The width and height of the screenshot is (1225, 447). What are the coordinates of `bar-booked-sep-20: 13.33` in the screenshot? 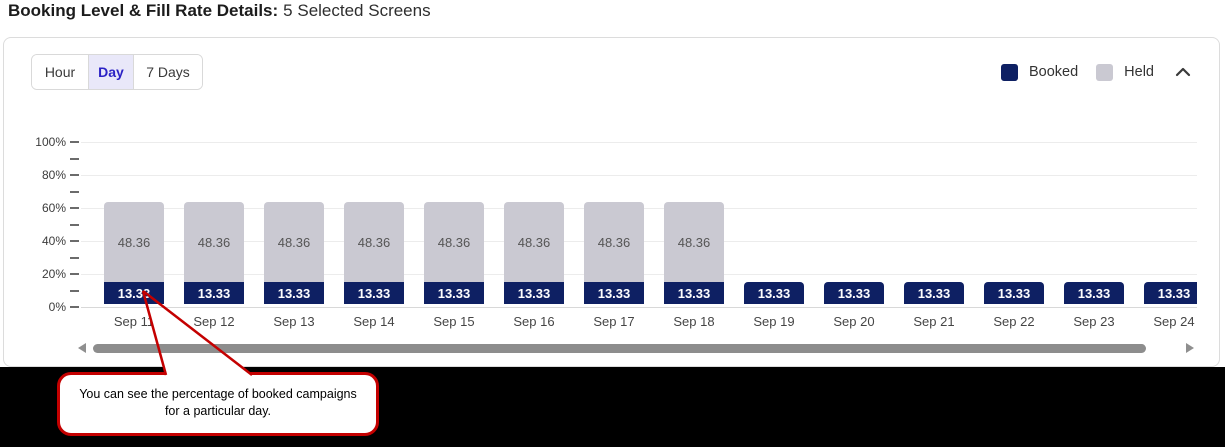 It's located at (854, 293).